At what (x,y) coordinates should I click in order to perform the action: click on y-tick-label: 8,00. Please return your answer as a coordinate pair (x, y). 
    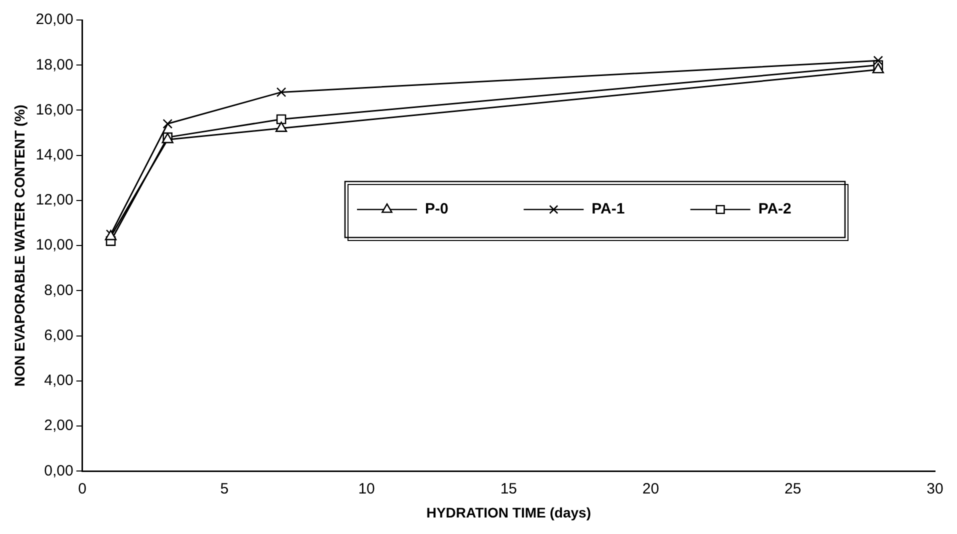
    Looking at the image, I should click on (59, 290).